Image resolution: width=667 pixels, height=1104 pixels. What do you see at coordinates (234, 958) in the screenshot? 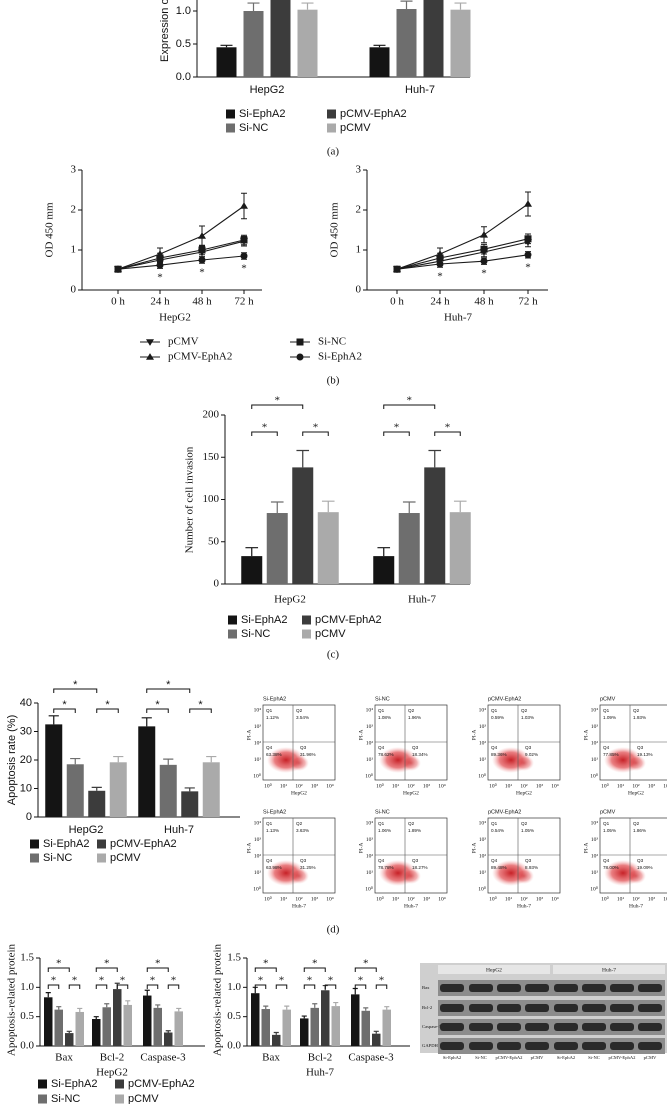
I see `y-tick-label: 1.5` at bounding box center [234, 958].